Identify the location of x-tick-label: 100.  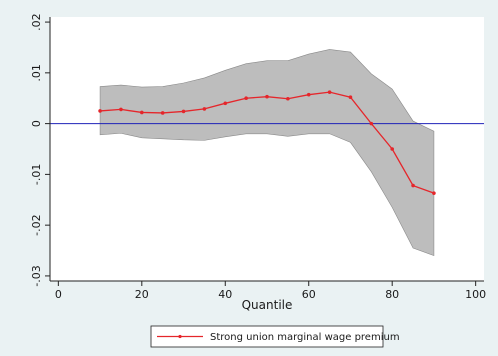
(475, 294).